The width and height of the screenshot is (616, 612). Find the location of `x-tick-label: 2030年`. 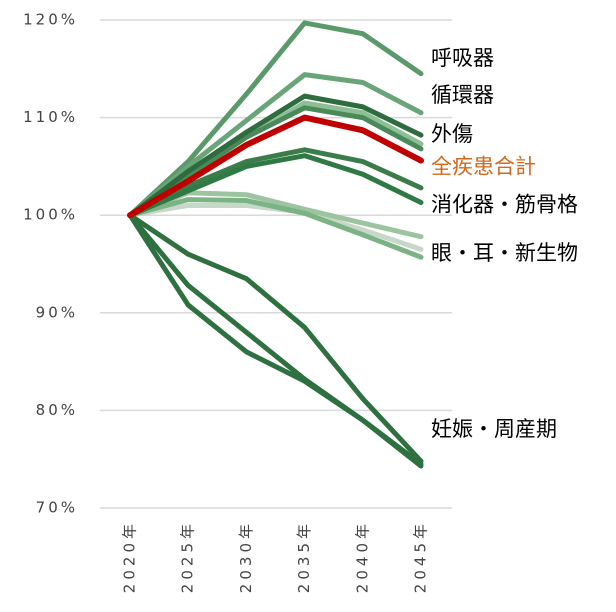

x-tick-label: 2030年 is located at coordinates (246, 556).